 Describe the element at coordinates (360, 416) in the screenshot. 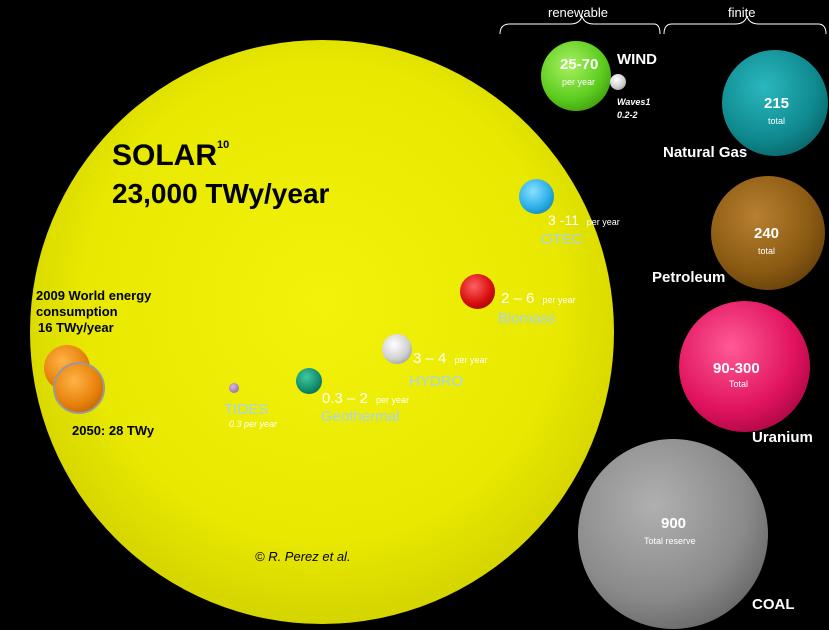

I see `geothermal-name: Geothermal` at that location.